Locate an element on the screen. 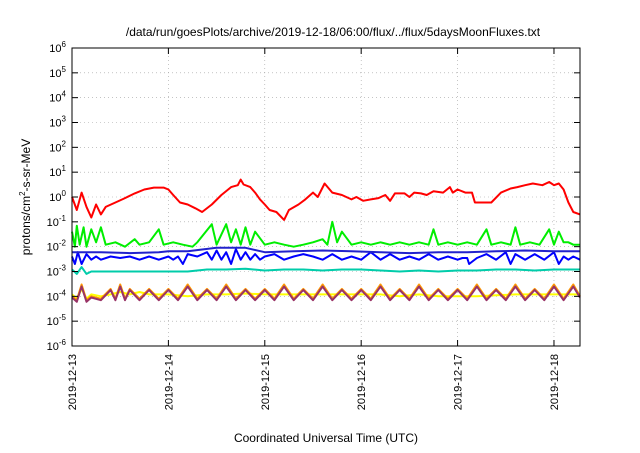  y-tick-label: 10⁻¹ is located at coordinates (57, 221).